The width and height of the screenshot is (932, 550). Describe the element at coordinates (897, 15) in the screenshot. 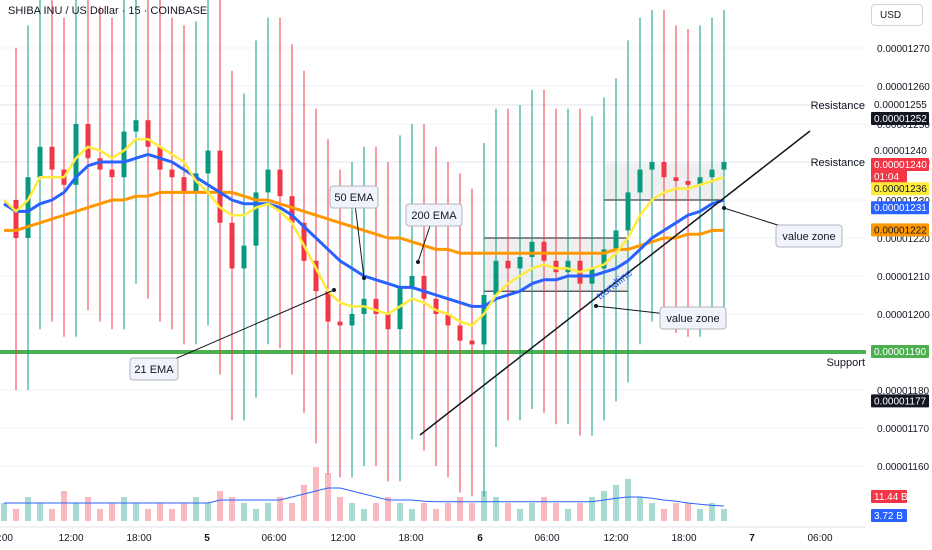

I see `currency-button: USD` at that location.